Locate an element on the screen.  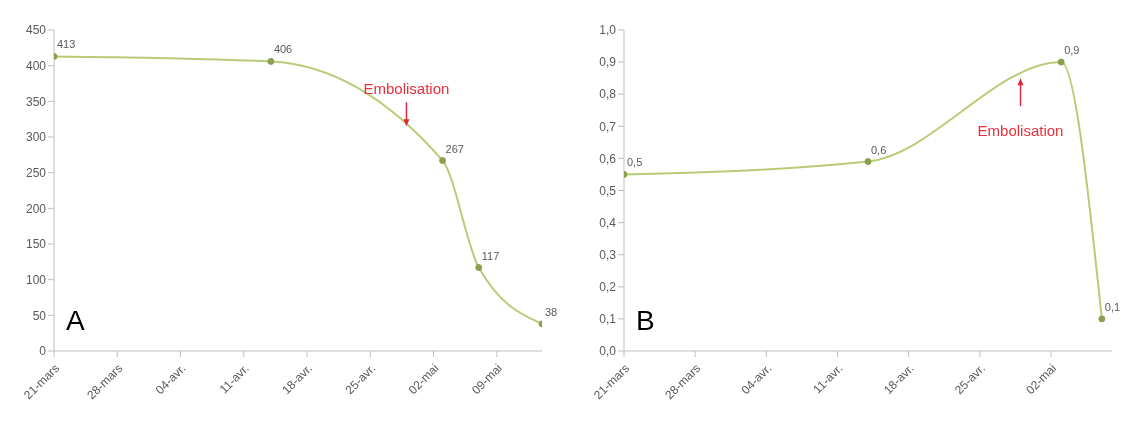
data-label: 0,9 is located at coordinates (1072, 50).